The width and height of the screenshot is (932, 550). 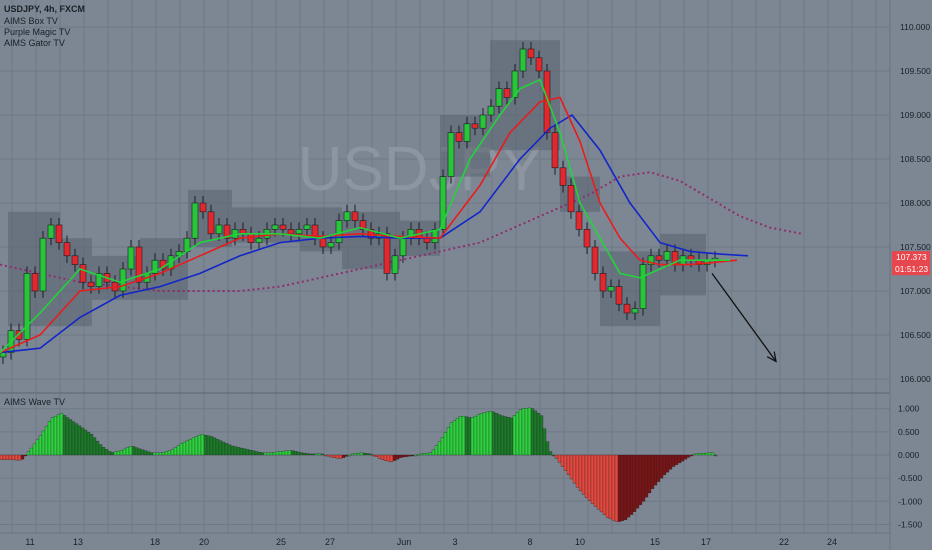 I want to click on wave-tick-label: -0.500, so click(x=910, y=478).